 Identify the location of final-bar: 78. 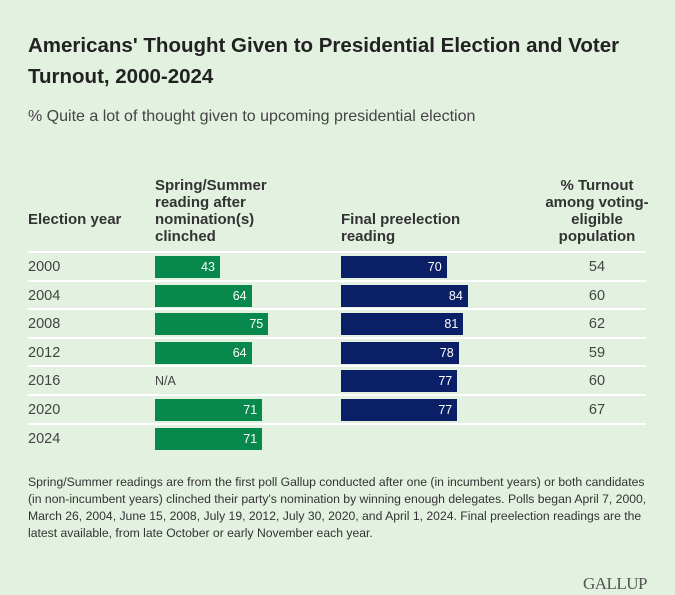
(400, 352).